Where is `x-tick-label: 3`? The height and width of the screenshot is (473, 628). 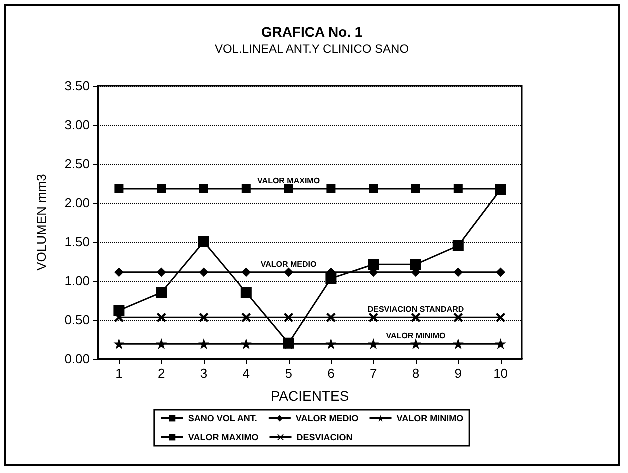 x-tick-label: 3 is located at coordinates (204, 373).